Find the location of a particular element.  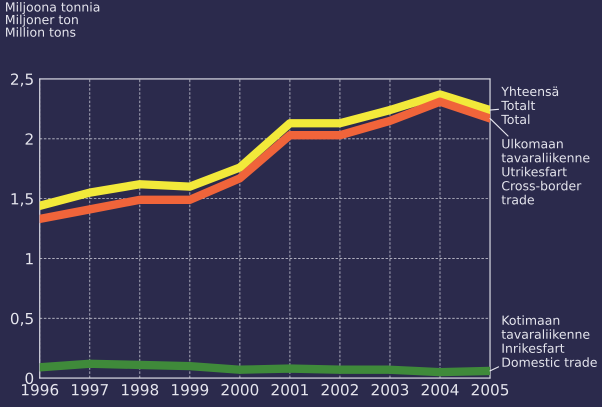

x-tick-label: 1997 is located at coordinates (90, 390).